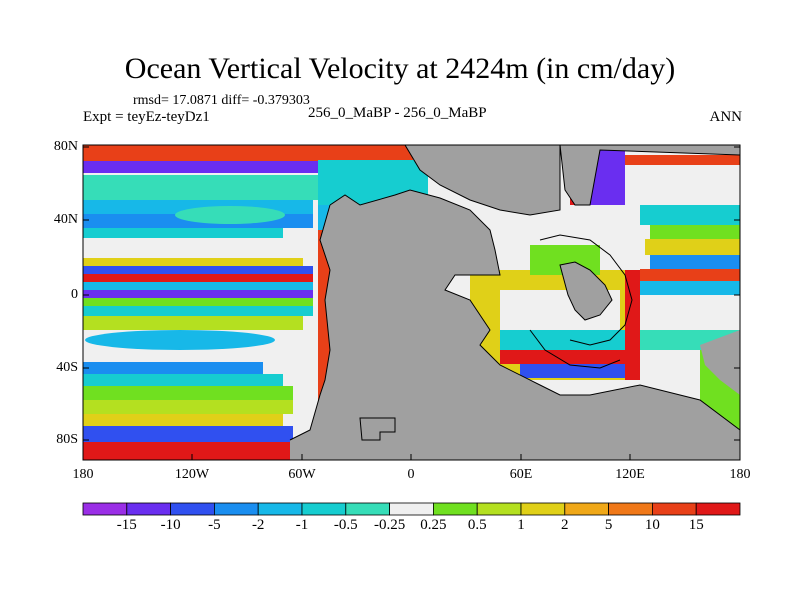 The image size is (800, 600). What do you see at coordinates (411, 474) in the screenshot?
I see `x-tick-label: 0` at bounding box center [411, 474].